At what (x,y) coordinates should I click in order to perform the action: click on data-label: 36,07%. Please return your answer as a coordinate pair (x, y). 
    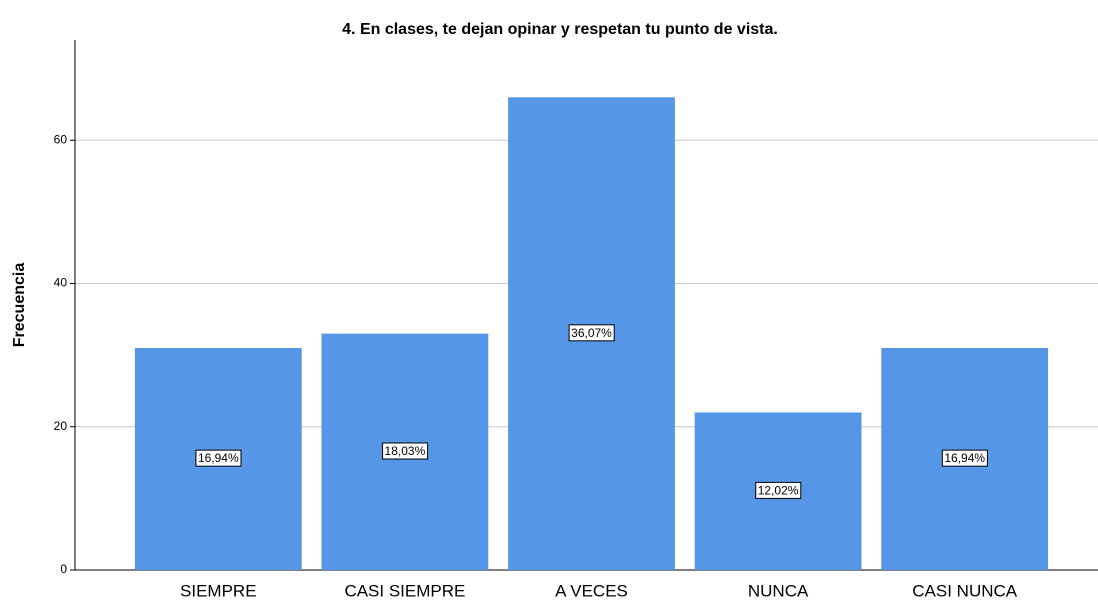
    Looking at the image, I should click on (591, 333).